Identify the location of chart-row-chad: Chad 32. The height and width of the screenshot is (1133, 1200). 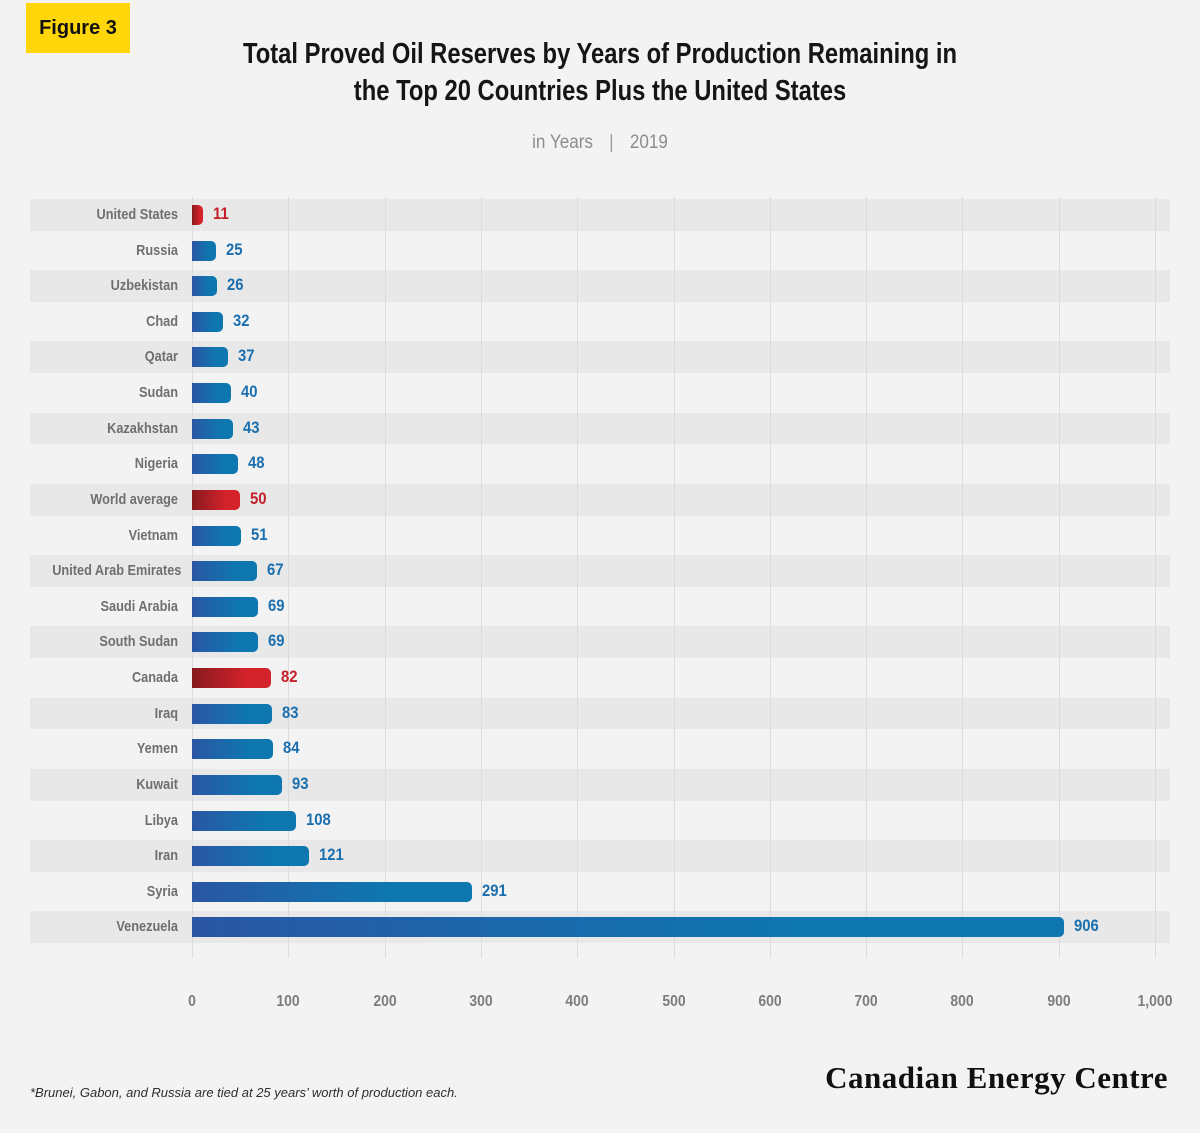
(600, 322).